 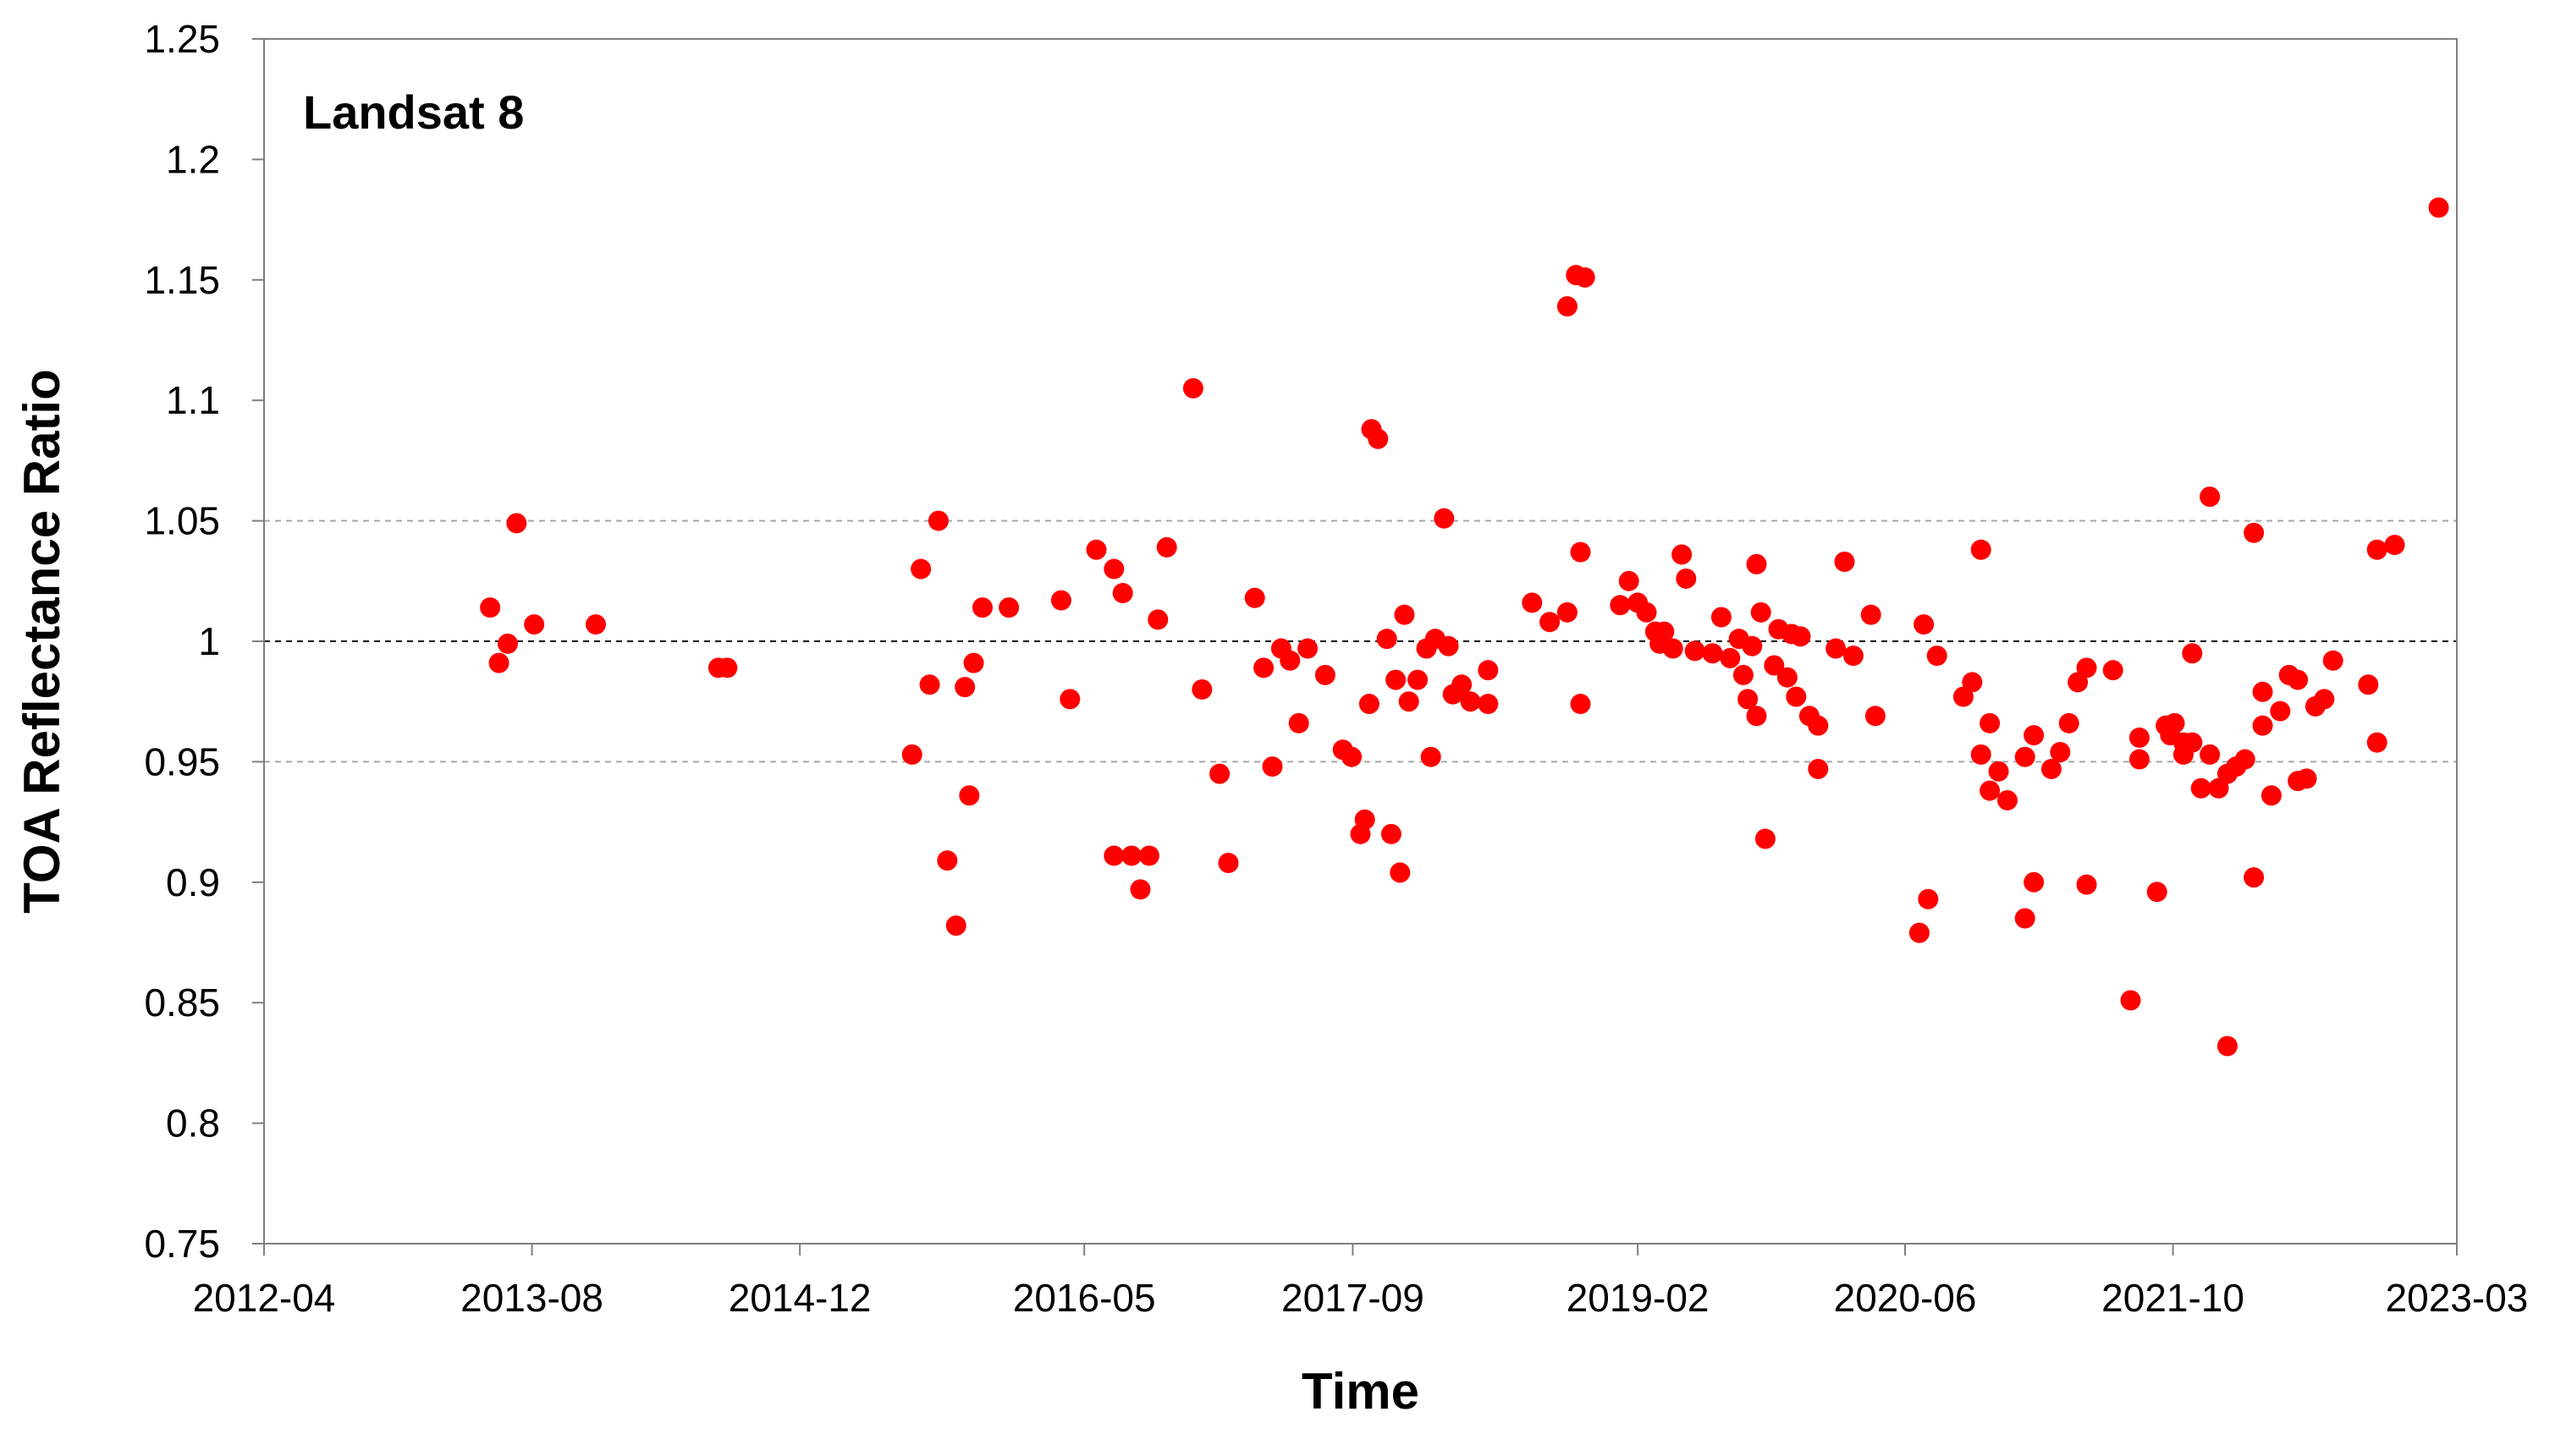 What do you see at coordinates (413, 112) in the screenshot?
I see `panel-annotation: Landsat 8` at bounding box center [413, 112].